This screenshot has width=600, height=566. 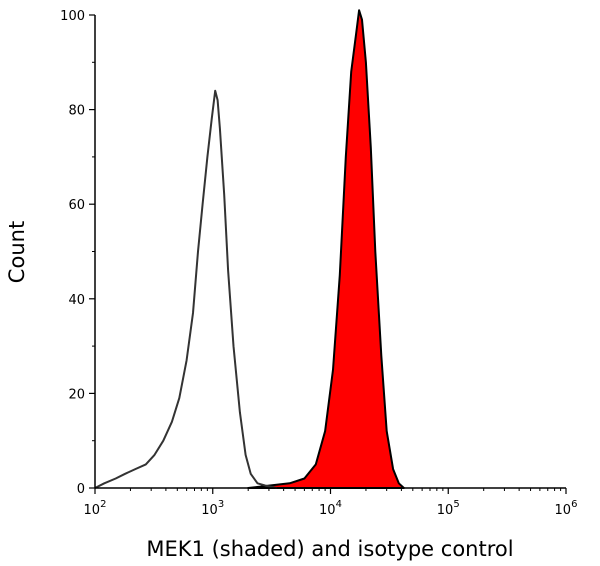 What do you see at coordinates (72, 16) in the screenshot?
I see `y-tick-label: 100` at bounding box center [72, 16].